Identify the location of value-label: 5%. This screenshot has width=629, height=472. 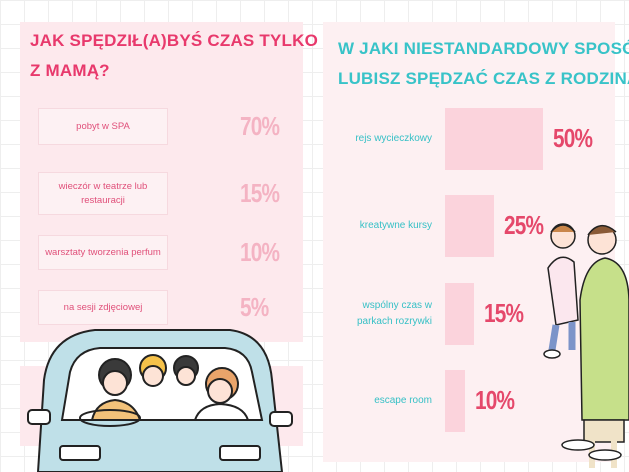
(254, 306).